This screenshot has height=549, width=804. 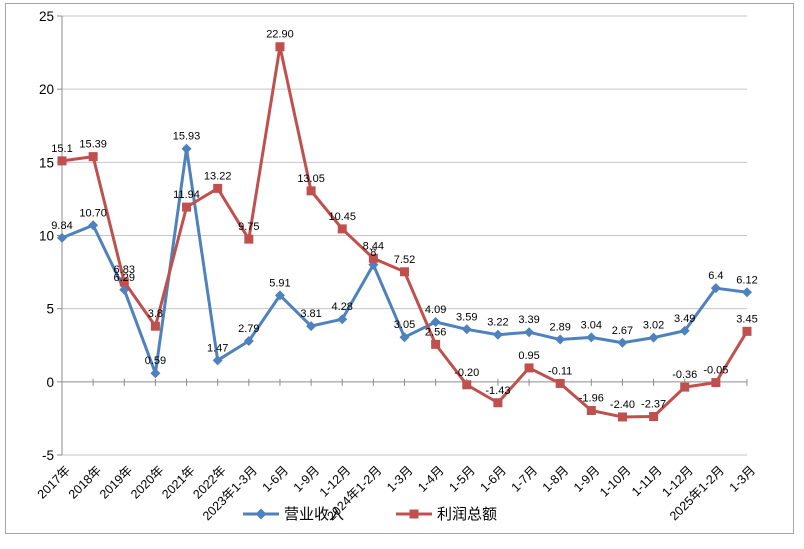 What do you see at coordinates (525, 479) in the screenshot?
I see `x-category-label: 1-7月` at bounding box center [525, 479].